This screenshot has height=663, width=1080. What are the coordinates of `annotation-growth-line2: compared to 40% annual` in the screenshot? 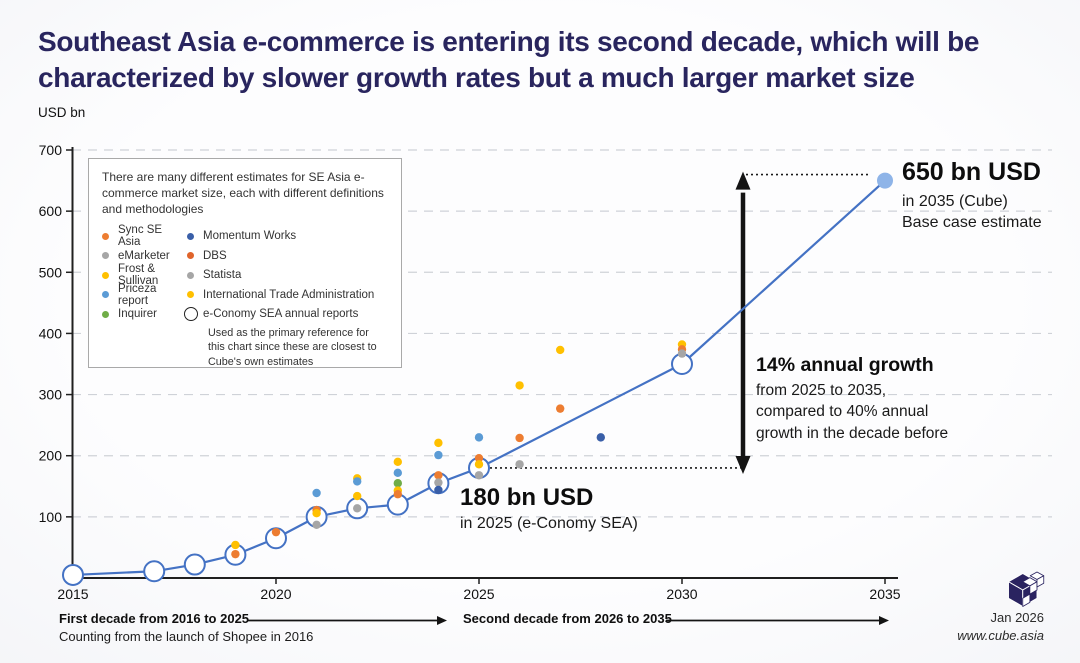 It's located at (842, 412).